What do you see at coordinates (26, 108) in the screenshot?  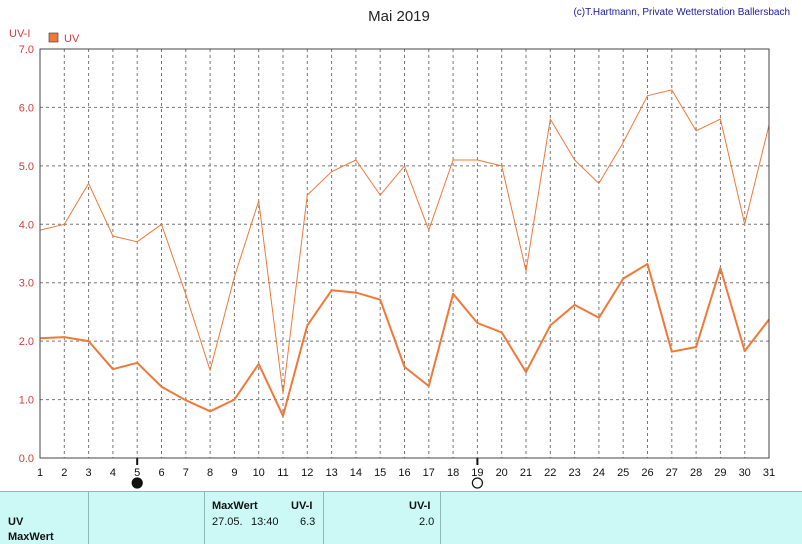 I see `y-tick-label: 6.0` at bounding box center [26, 108].